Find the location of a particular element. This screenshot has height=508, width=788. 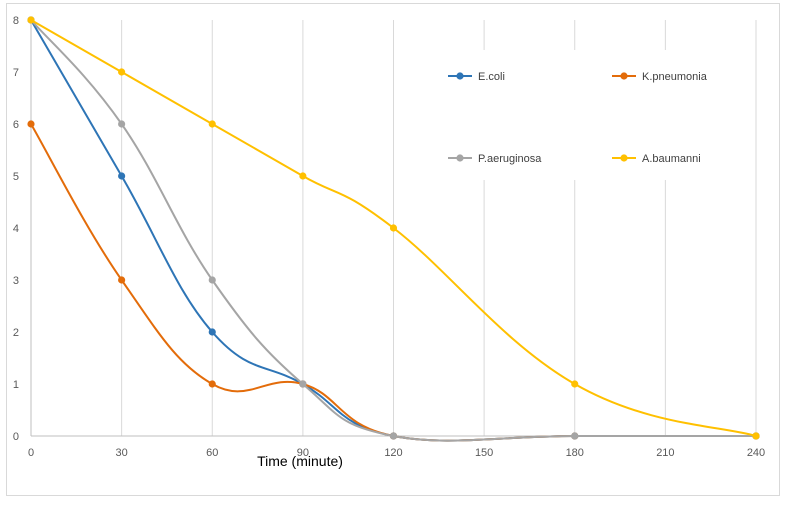

y-tick-label: 2 is located at coordinates (16, 333).